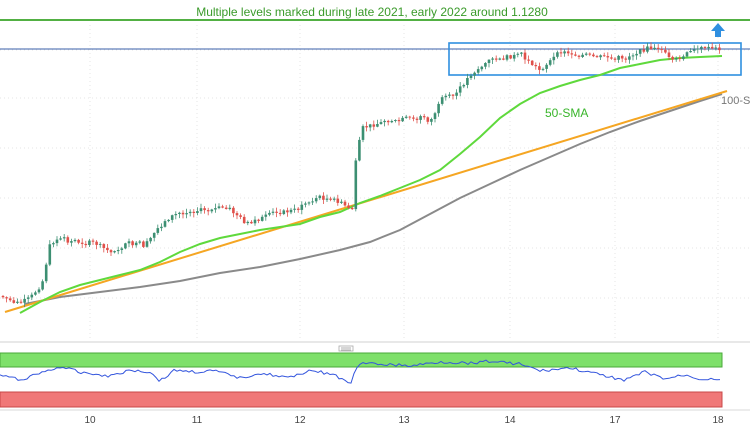 This screenshot has height=430, width=750. What do you see at coordinates (615, 420) in the screenshot?
I see `x-tick-label: 17` at bounding box center [615, 420].